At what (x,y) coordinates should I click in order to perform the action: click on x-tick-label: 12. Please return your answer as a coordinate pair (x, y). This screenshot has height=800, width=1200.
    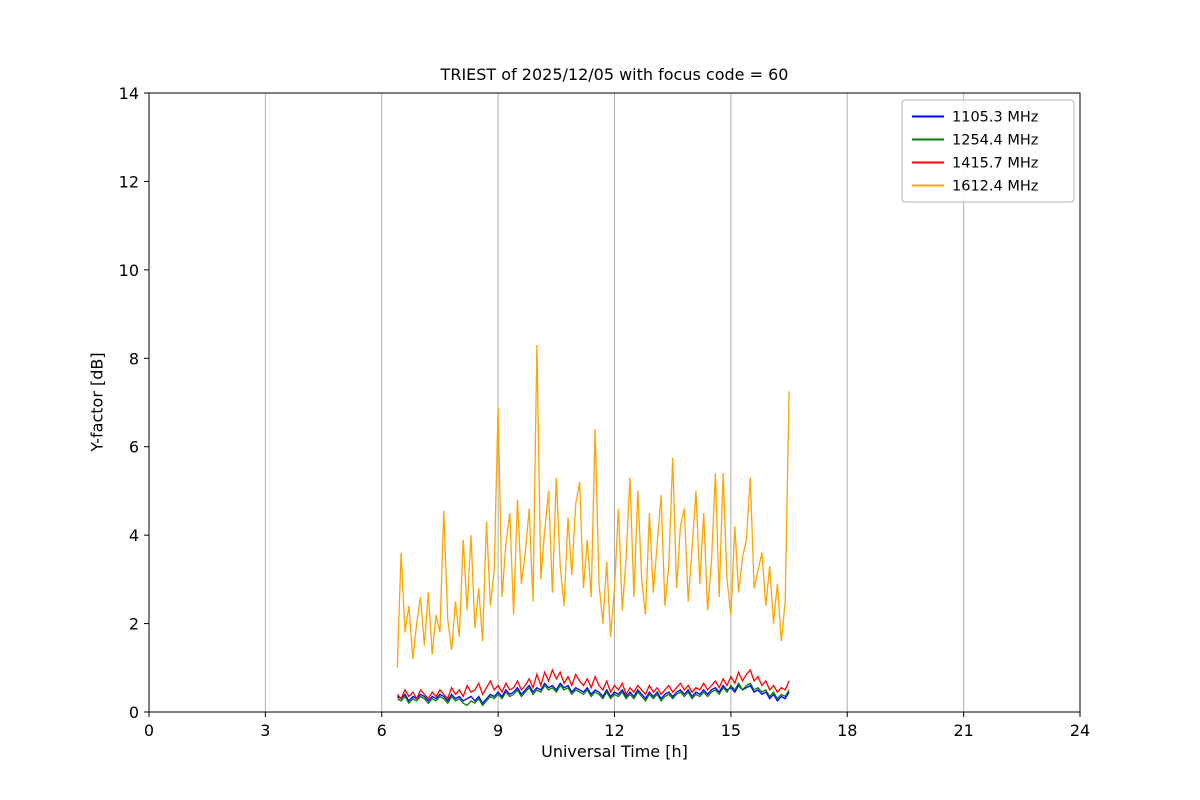
    Looking at the image, I should click on (614, 730).